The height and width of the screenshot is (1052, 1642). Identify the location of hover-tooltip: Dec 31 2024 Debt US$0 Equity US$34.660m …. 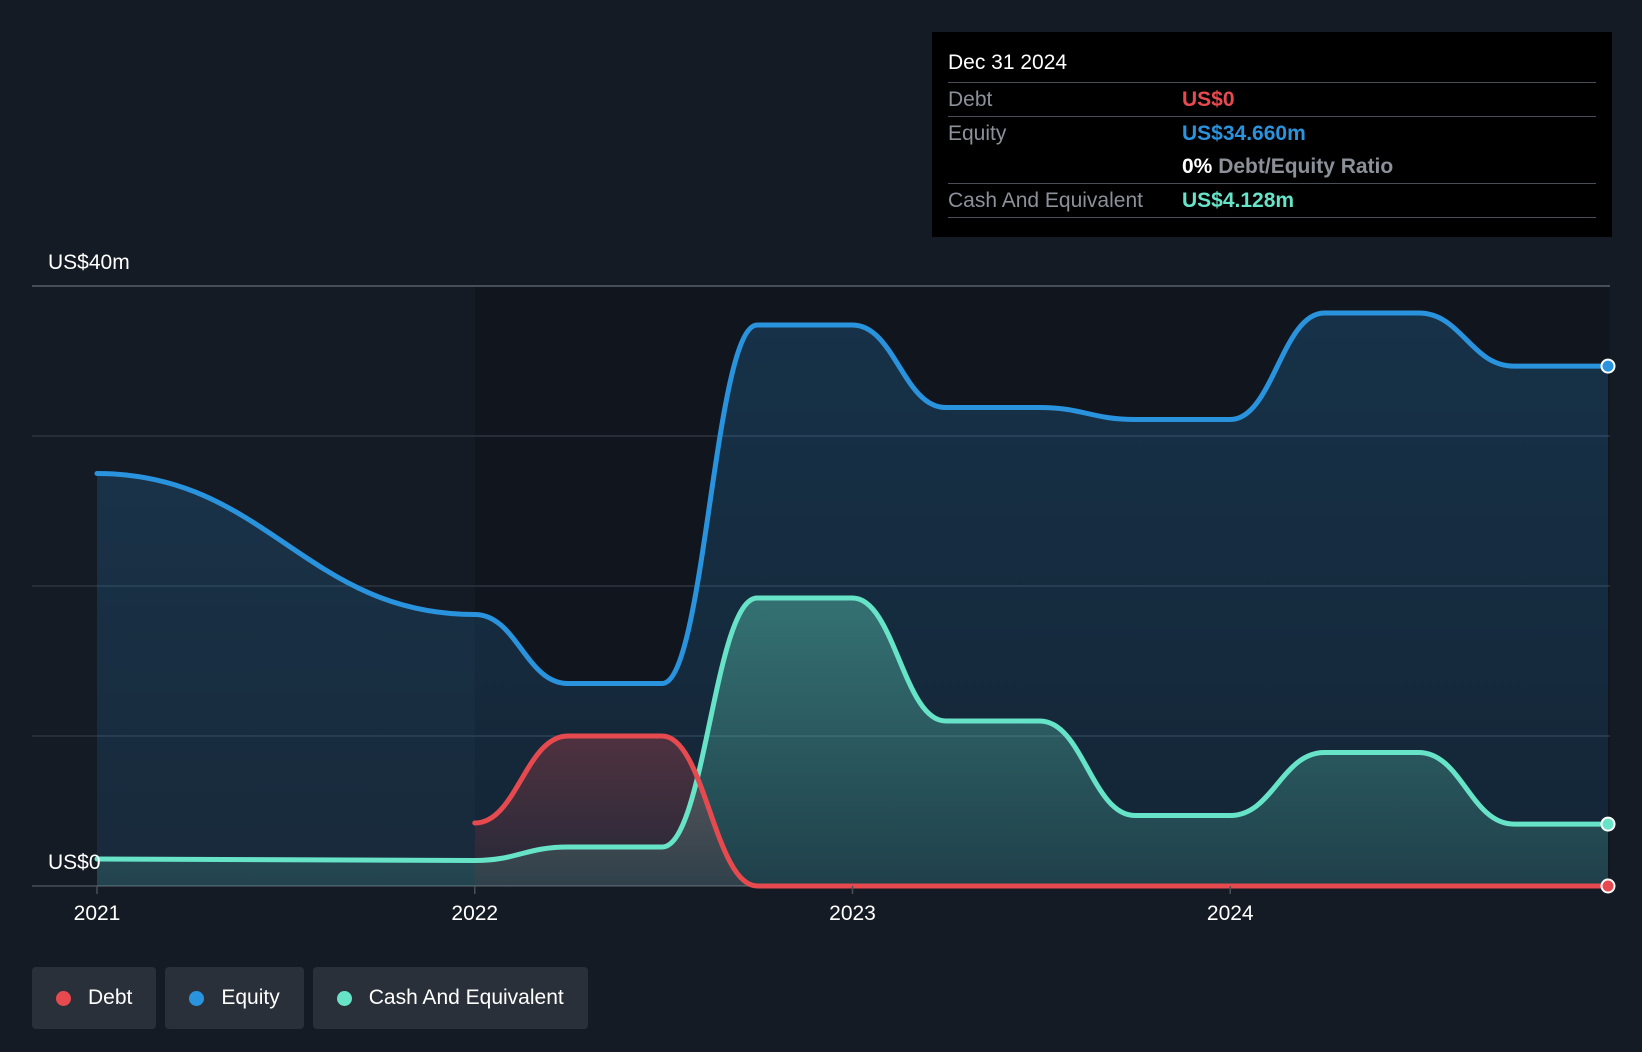
(1272, 134).